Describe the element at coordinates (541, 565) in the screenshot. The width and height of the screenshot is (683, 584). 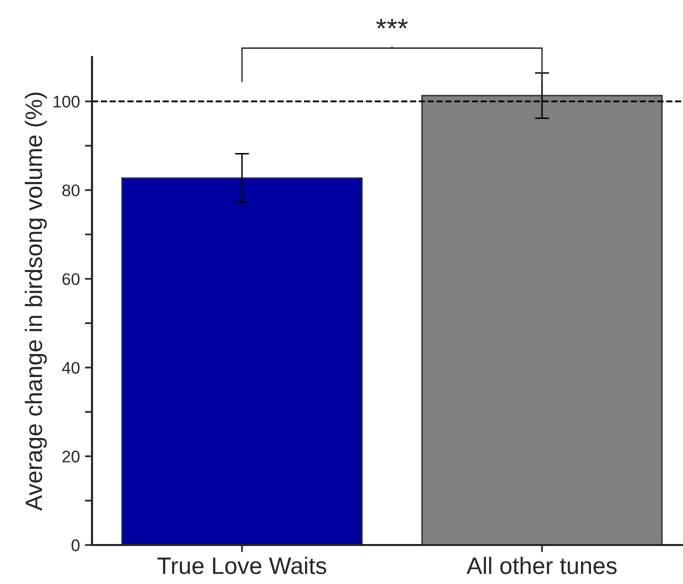
I see `x-tick-label: All other tunes` at that location.